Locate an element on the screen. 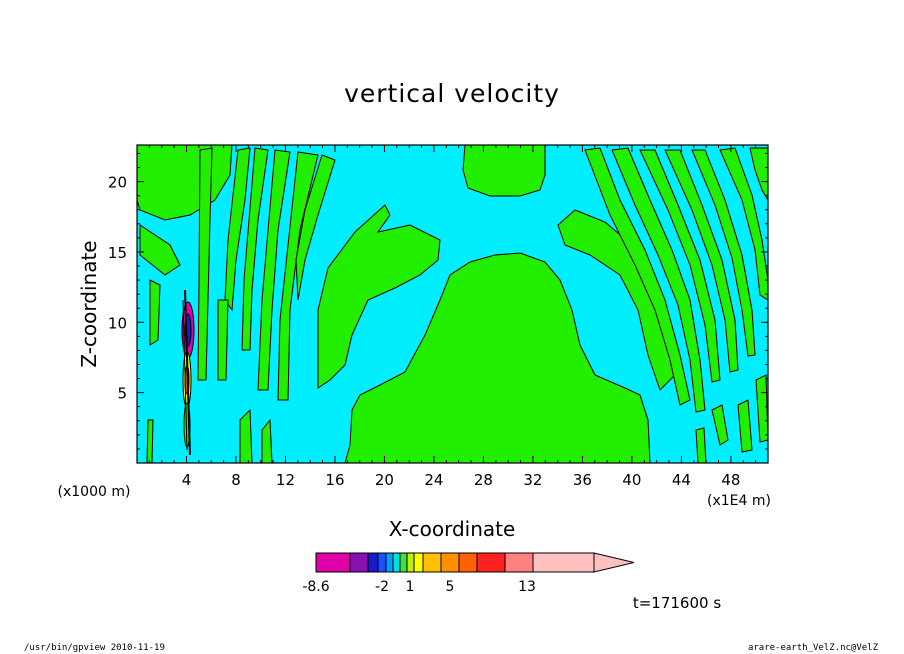 The width and height of the screenshot is (904, 654). contour-band-r4 is located at coordinates (701, 261).